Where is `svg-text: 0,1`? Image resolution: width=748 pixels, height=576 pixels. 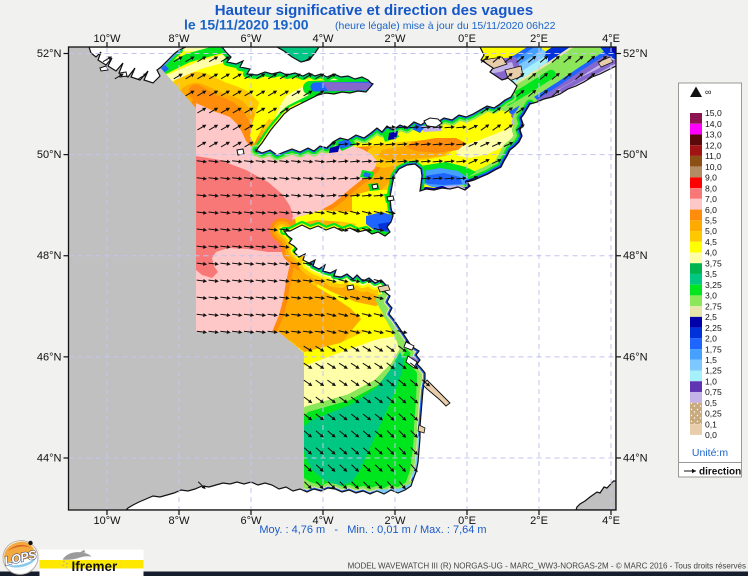 svg-text: 0,1 is located at coordinates (711, 424).